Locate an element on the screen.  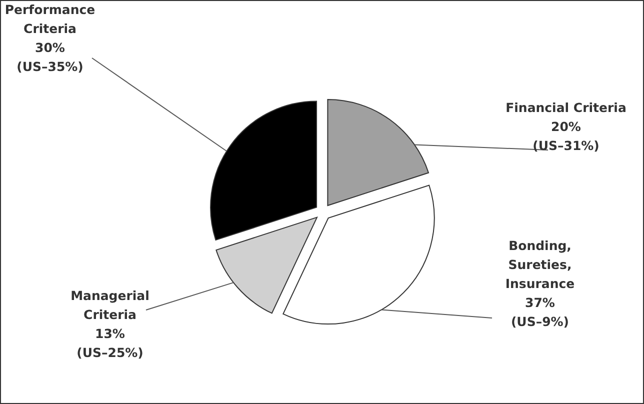
slice-label: Performance Criteria is located at coordinates (50, 19).